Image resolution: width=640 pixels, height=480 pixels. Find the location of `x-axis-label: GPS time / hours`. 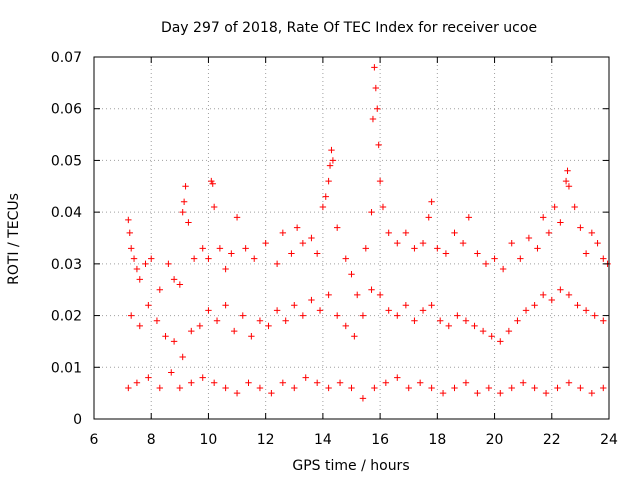

x-axis-label: GPS time / hours is located at coordinates (350, 466).